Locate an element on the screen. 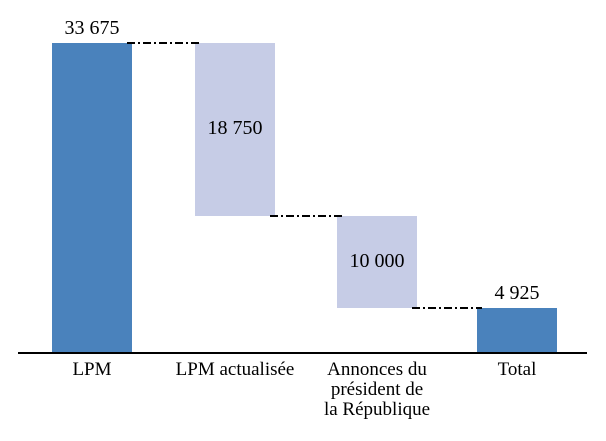  value-label-1: 33 675 is located at coordinates (92, 28).